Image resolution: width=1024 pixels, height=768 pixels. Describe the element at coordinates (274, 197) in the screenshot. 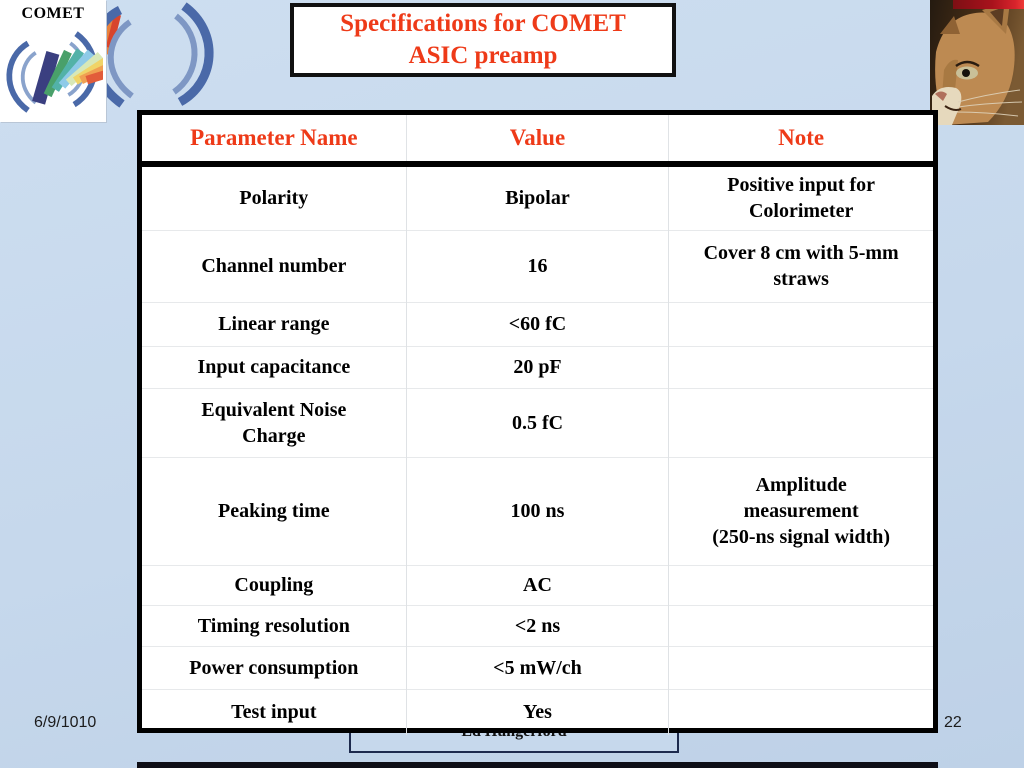

I see `param-cell: Polarity` at that location.